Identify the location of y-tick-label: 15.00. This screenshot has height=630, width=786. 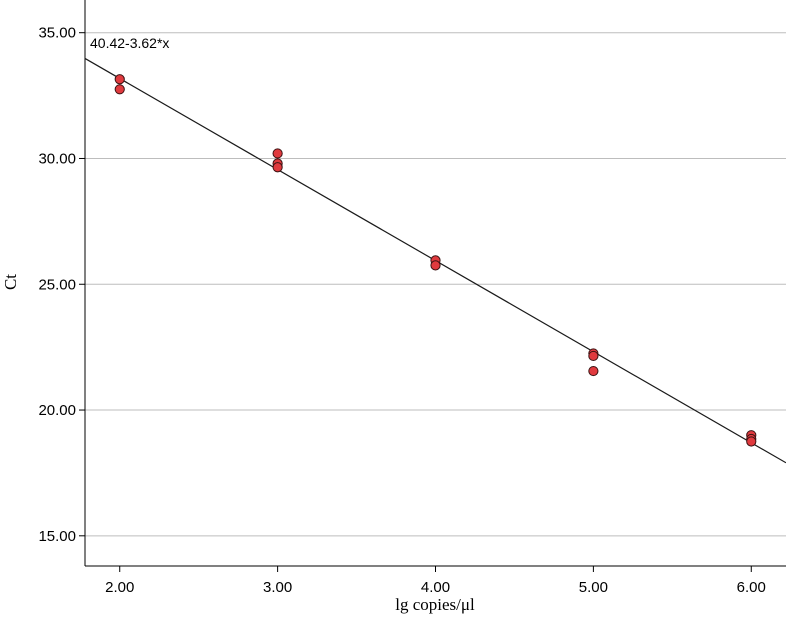
(57, 536).